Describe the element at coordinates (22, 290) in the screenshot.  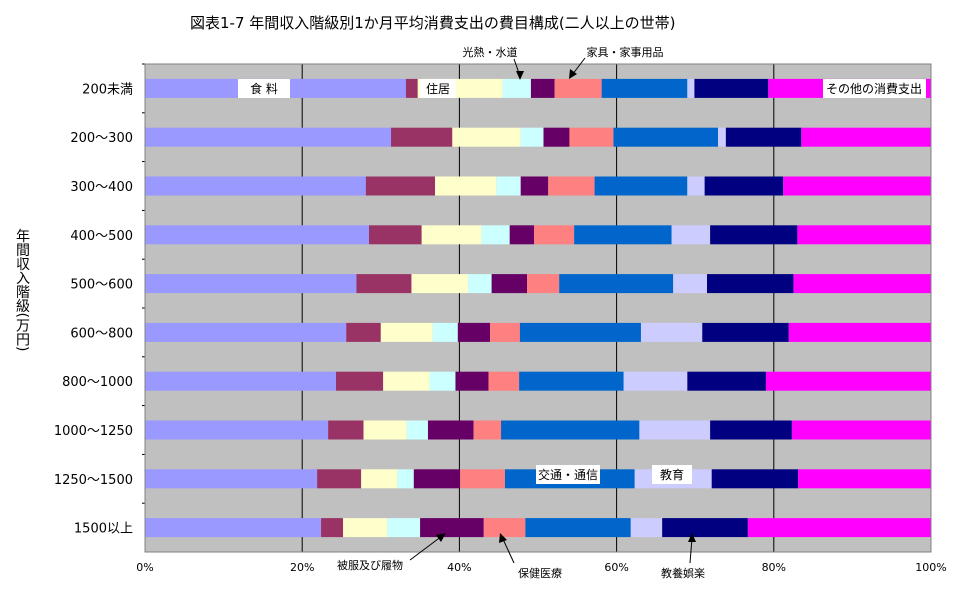
I see `y-axis-label: 年間収入階級(万円)` at that location.